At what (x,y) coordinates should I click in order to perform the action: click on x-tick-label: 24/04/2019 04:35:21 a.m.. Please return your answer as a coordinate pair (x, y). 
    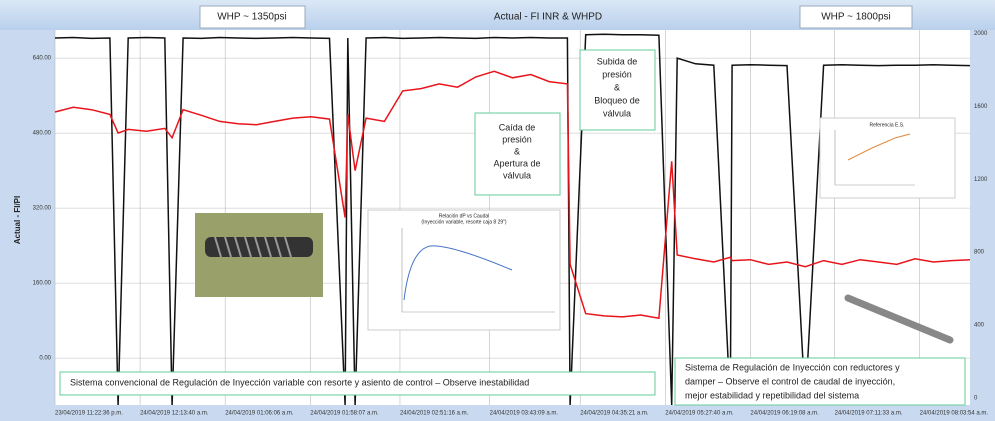
    Looking at the image, I should click on (614, 414).